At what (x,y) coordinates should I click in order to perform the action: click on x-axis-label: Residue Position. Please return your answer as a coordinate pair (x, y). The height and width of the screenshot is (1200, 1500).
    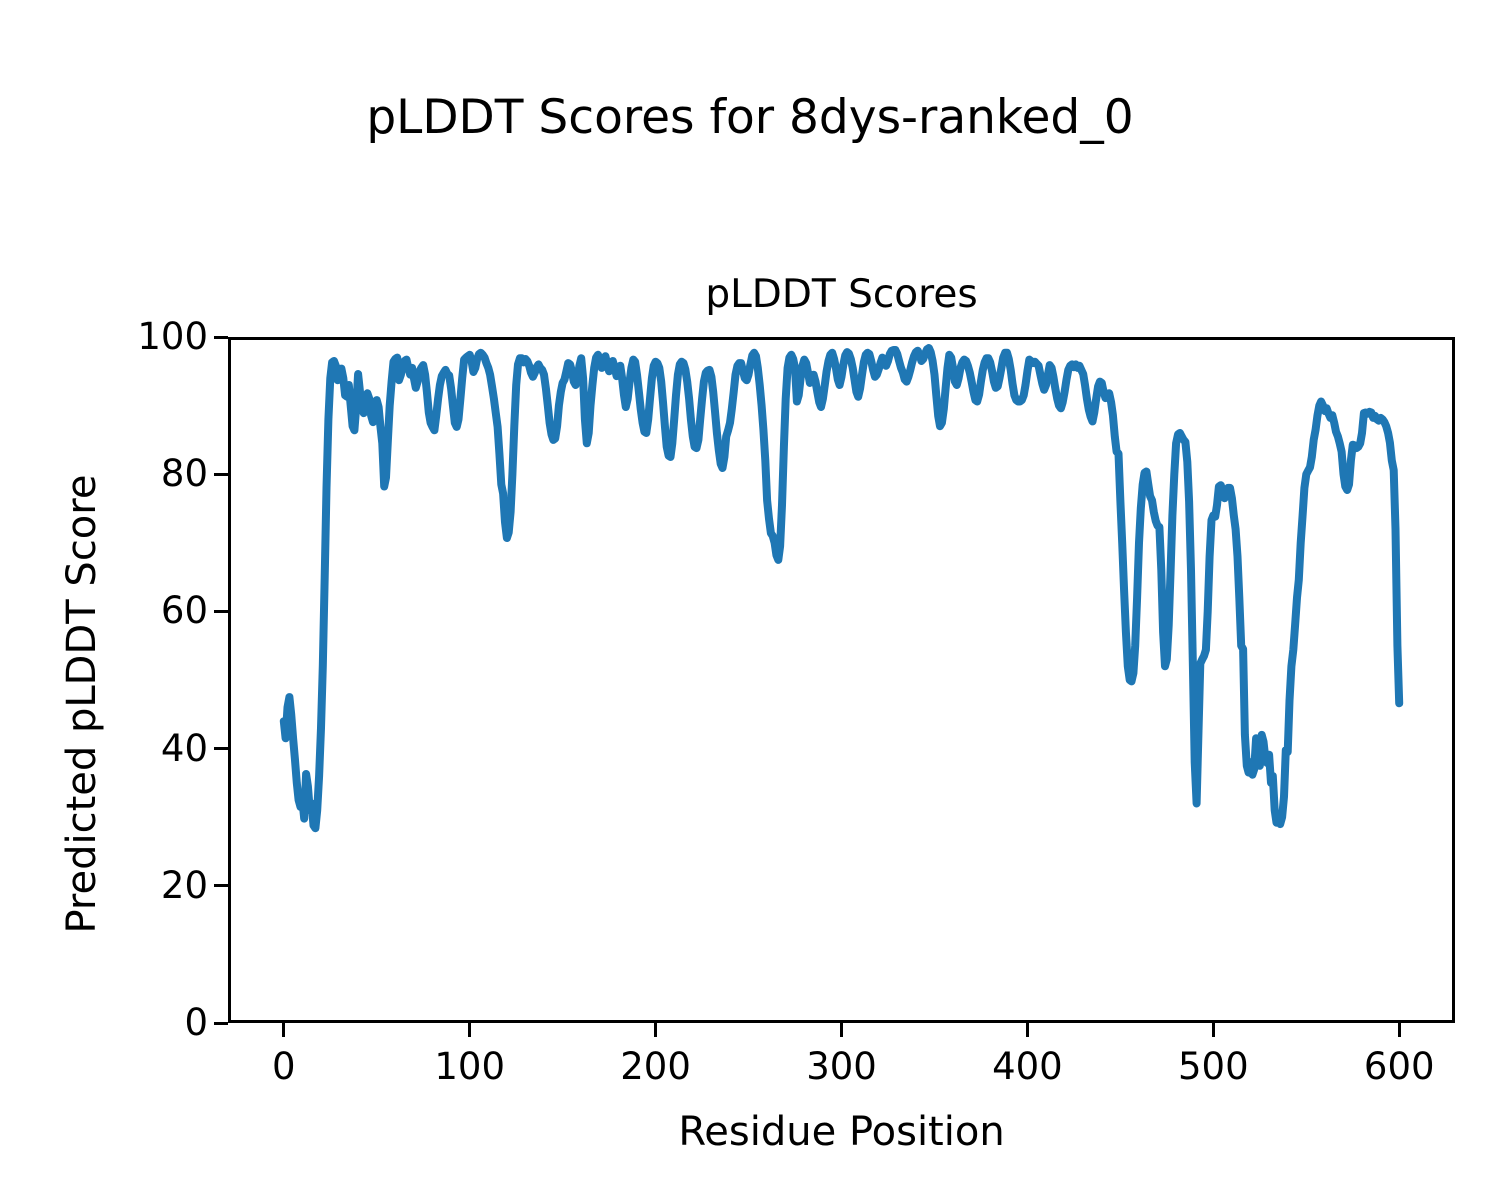
    Looking at the image, I should click on (841, 1132).